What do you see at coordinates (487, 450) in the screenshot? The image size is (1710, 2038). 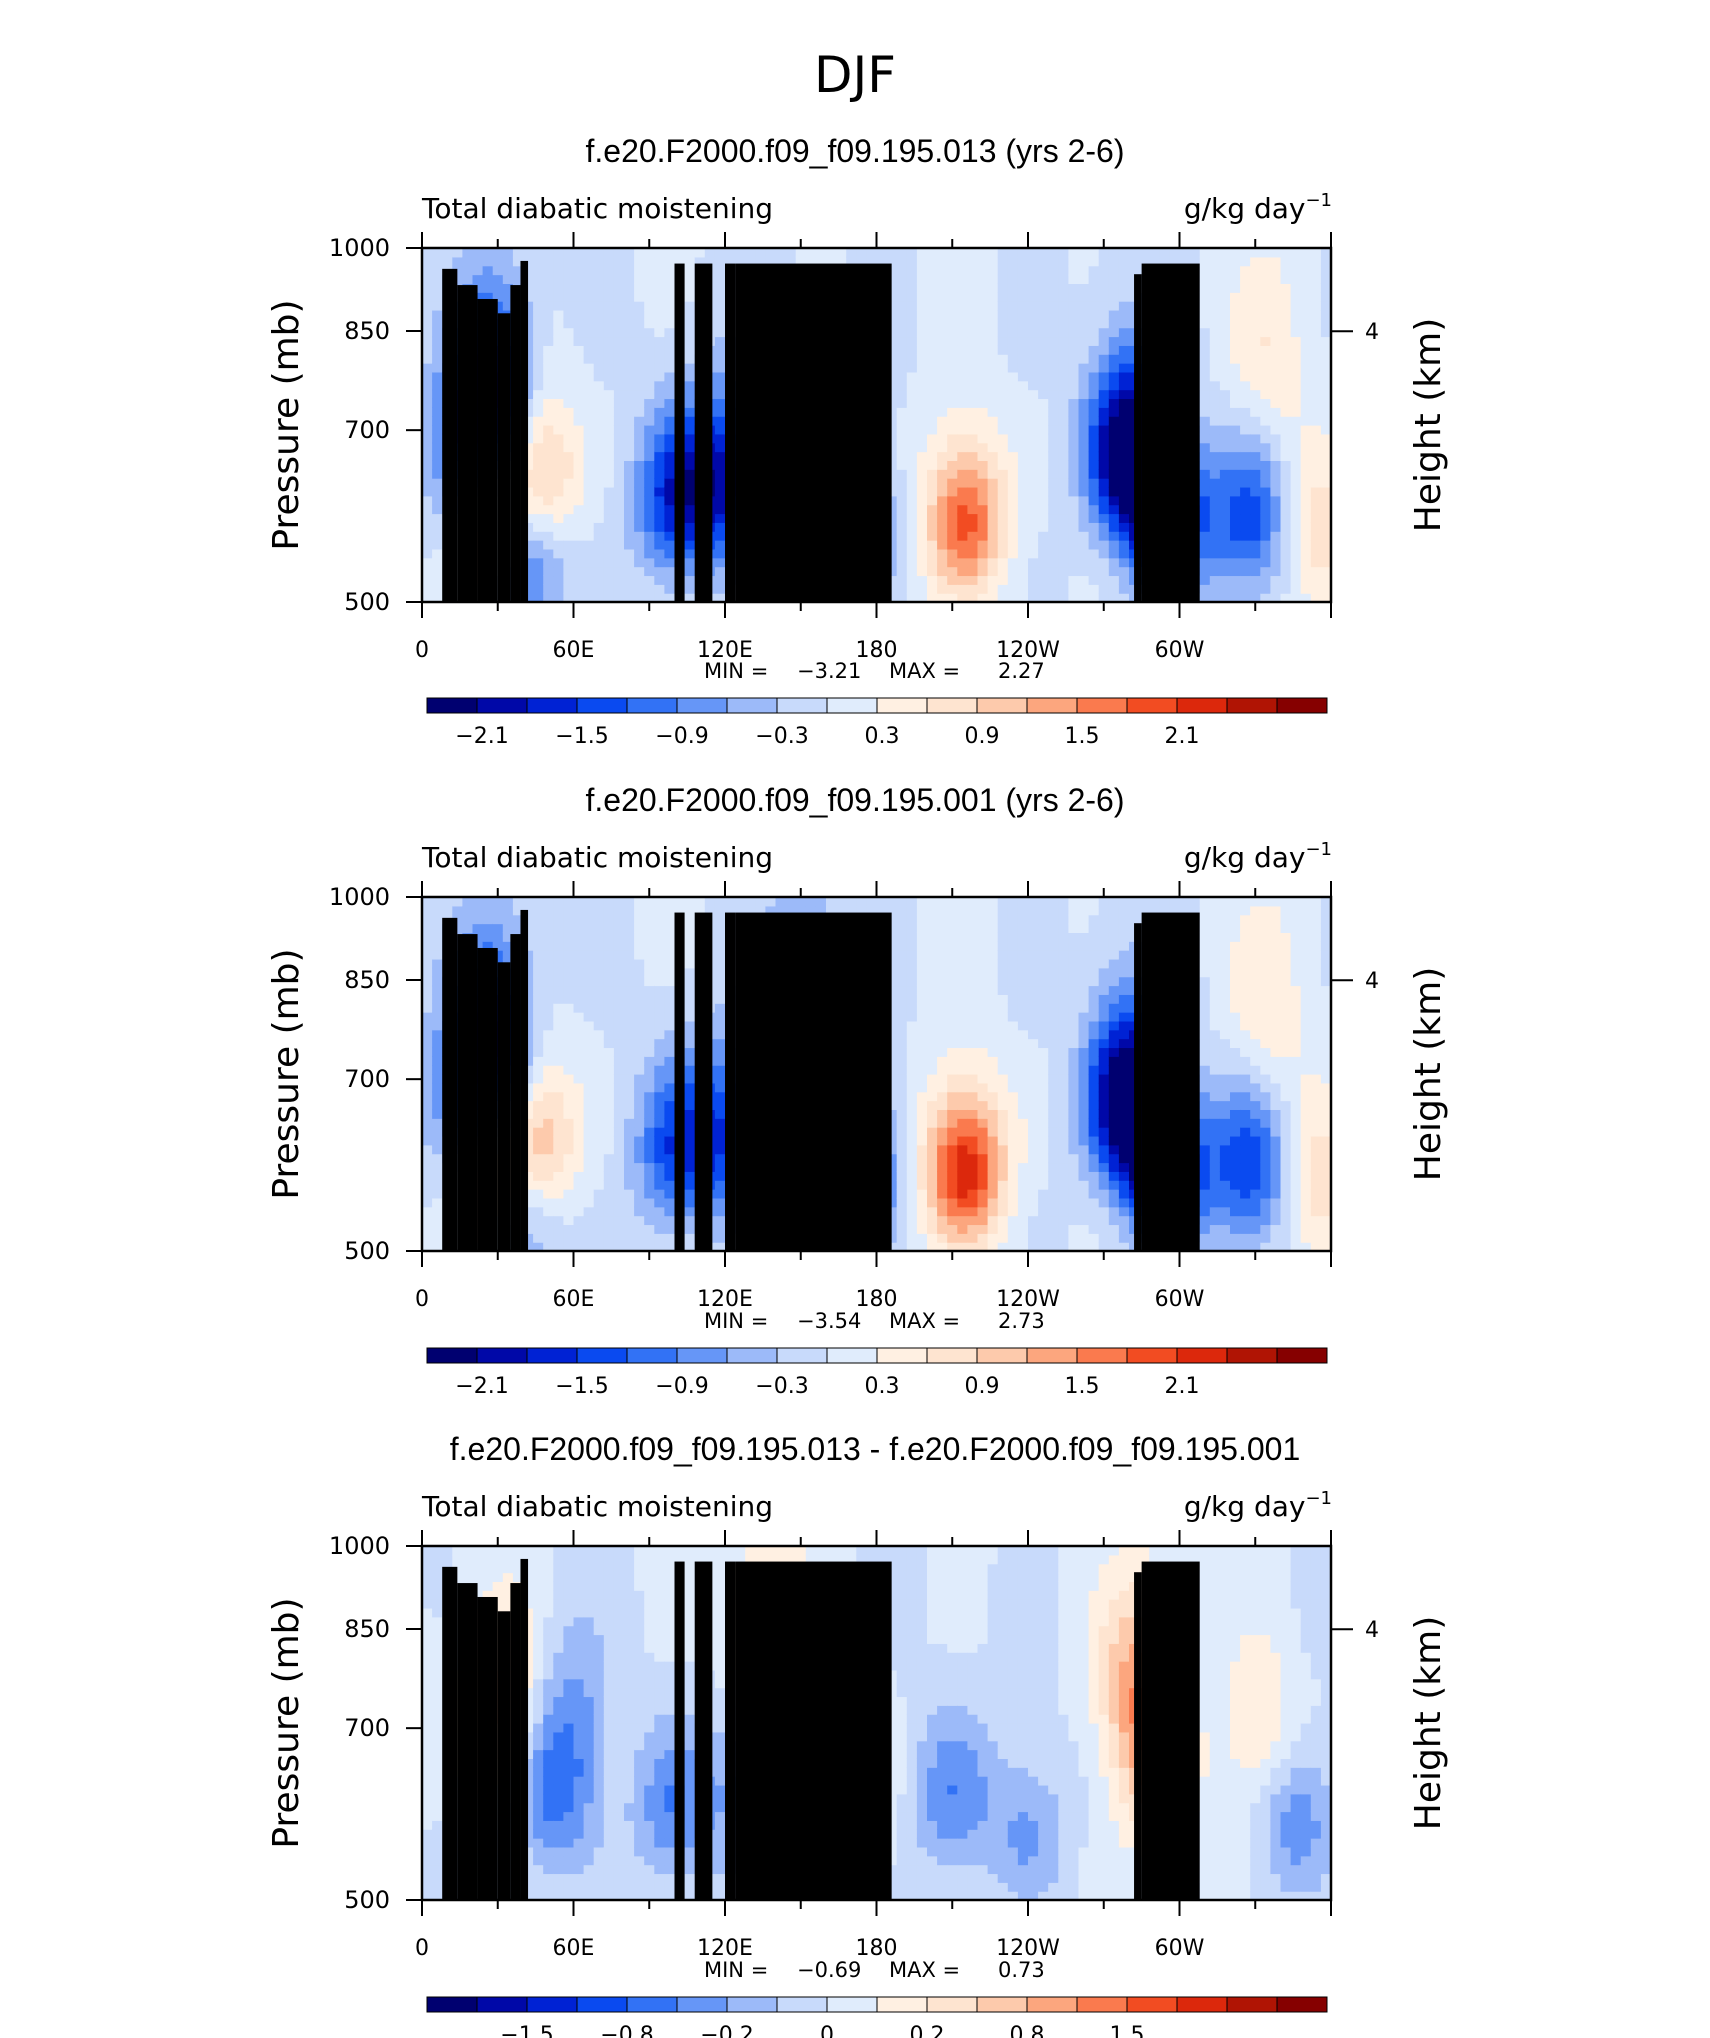 I see `topography-mask` at bounding box center [487, 450].